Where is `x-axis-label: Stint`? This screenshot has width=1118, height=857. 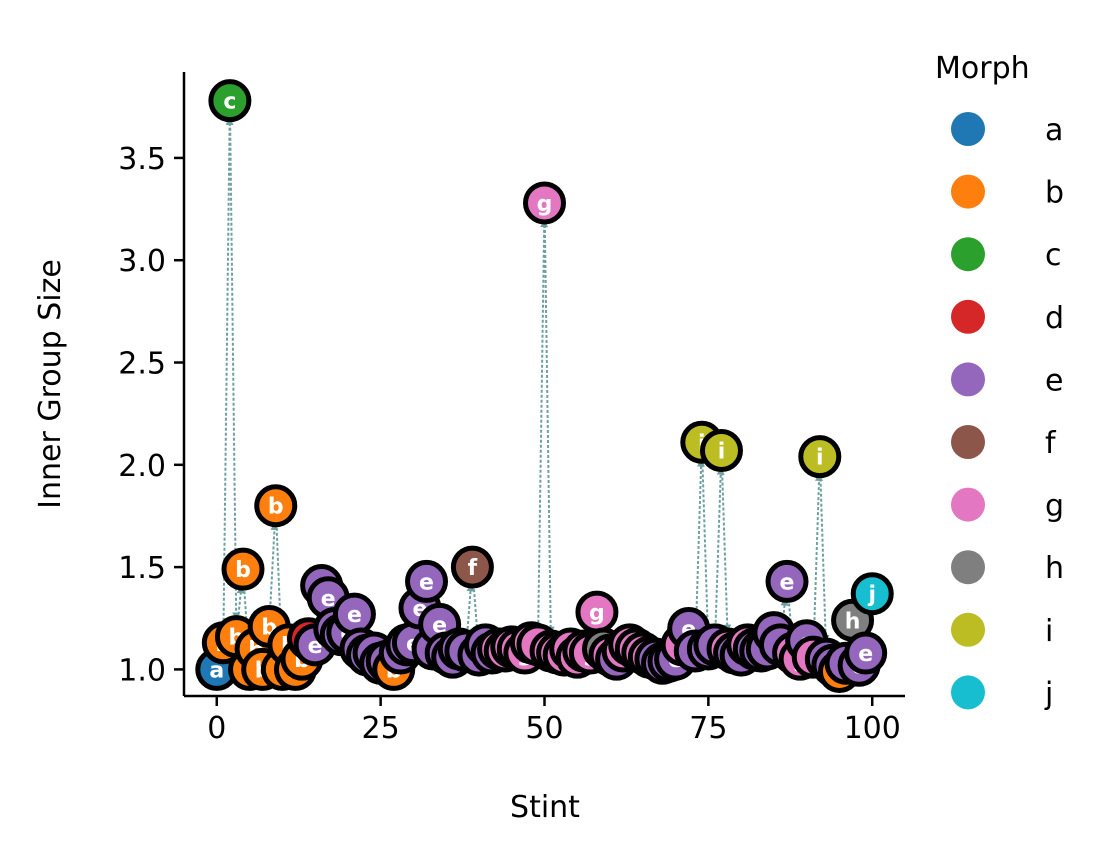
x-axis-label: Stint is located at coordinates (545, 807).